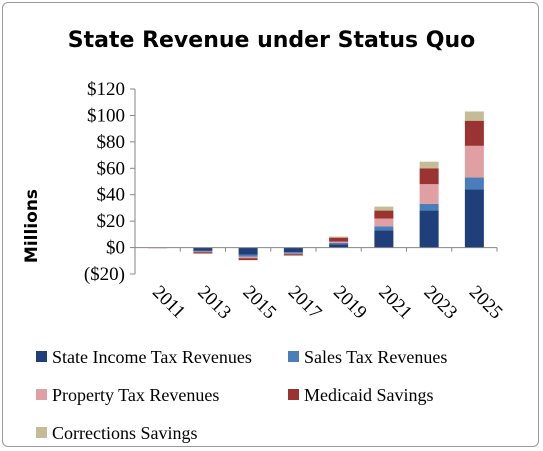 This screenshot has height=451, width=543. What do you see at coordinates (104, 274) in the screenshot?
I see `y-tick-label: ($20)` at bounding box center [104, 274].